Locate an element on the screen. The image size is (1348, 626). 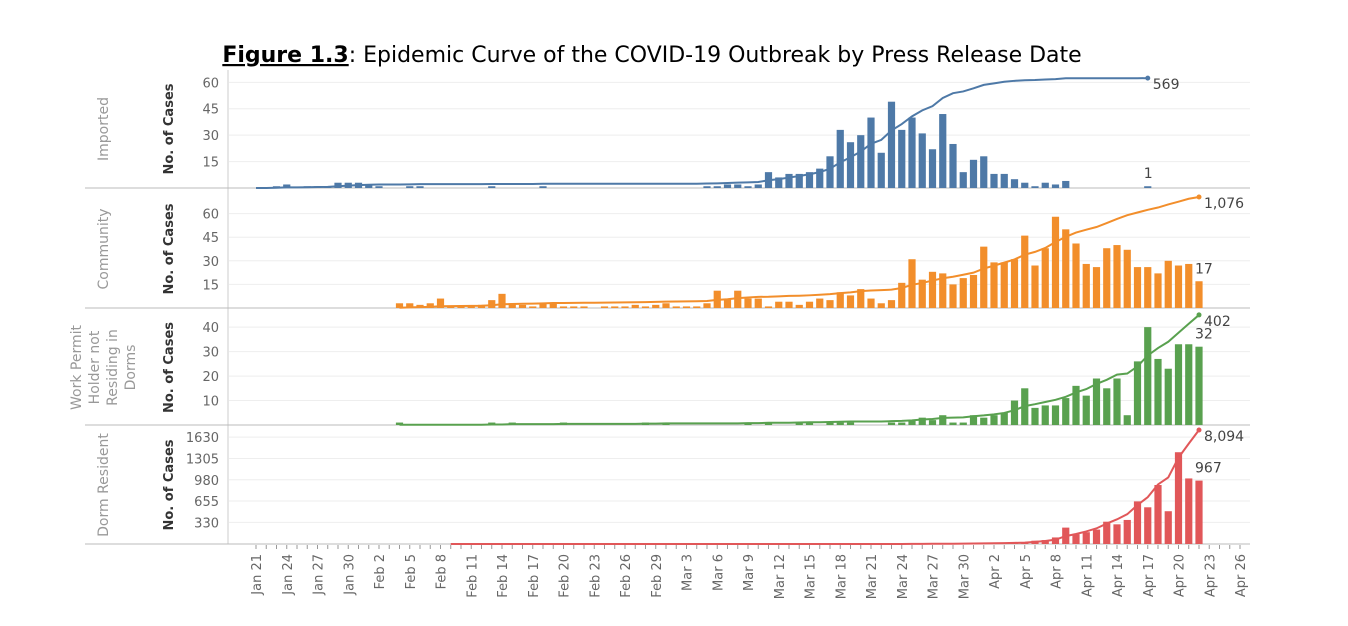
panel-label: Residing in is located at coordinates (113, 367).